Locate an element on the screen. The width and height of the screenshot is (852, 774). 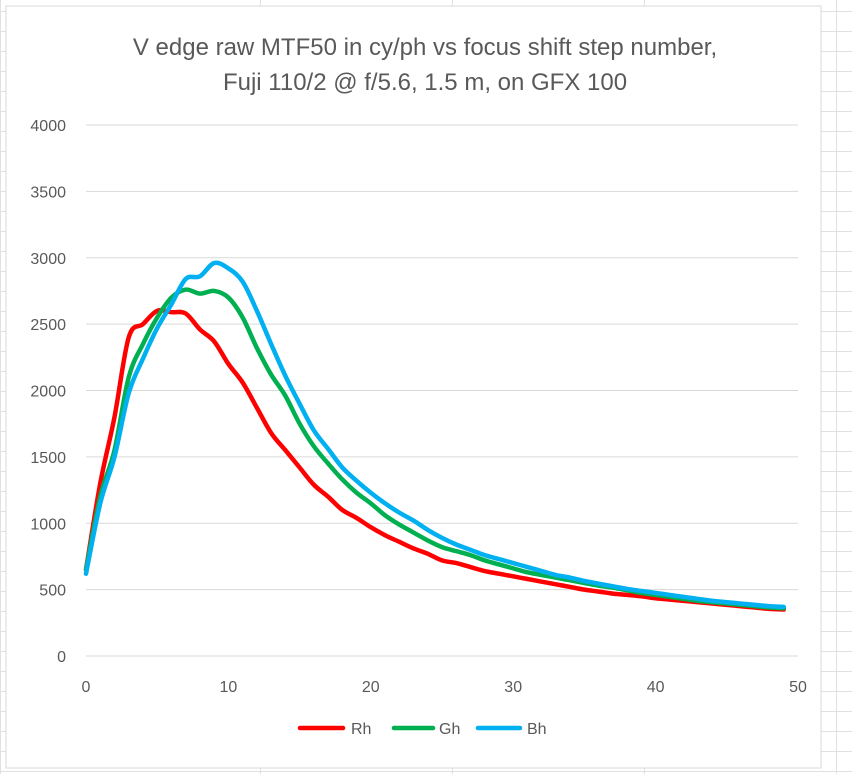
y-axis-tick-labels: 0 500 1000 1500 2000 2500 3000 3500 4000 is located at coordinates (48, 392).